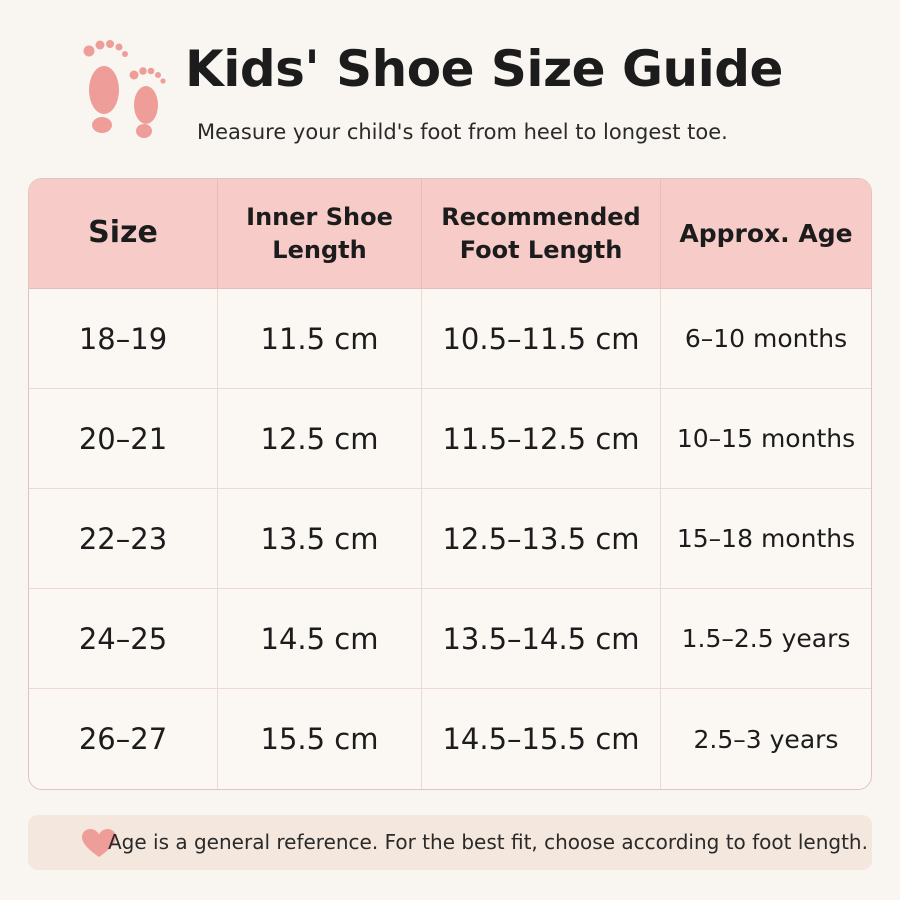 Image resolution: width=900 pixels, height=900 pixels. I want to click on column-header: Recommended Foot Length, so click(541, 234).